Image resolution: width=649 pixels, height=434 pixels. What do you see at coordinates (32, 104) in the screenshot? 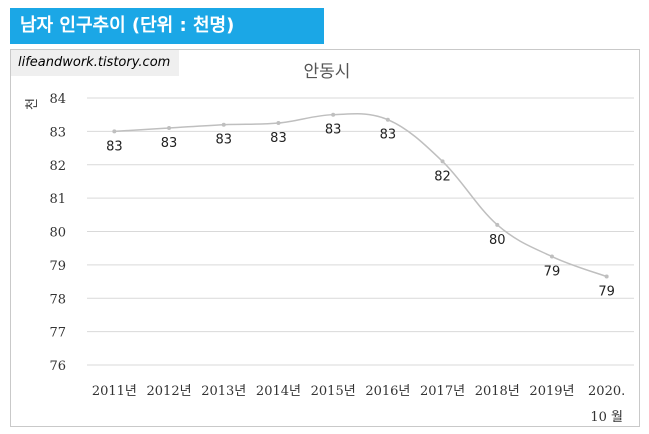
I see `y-axis-label: 천` at bounding box center [32, 104].